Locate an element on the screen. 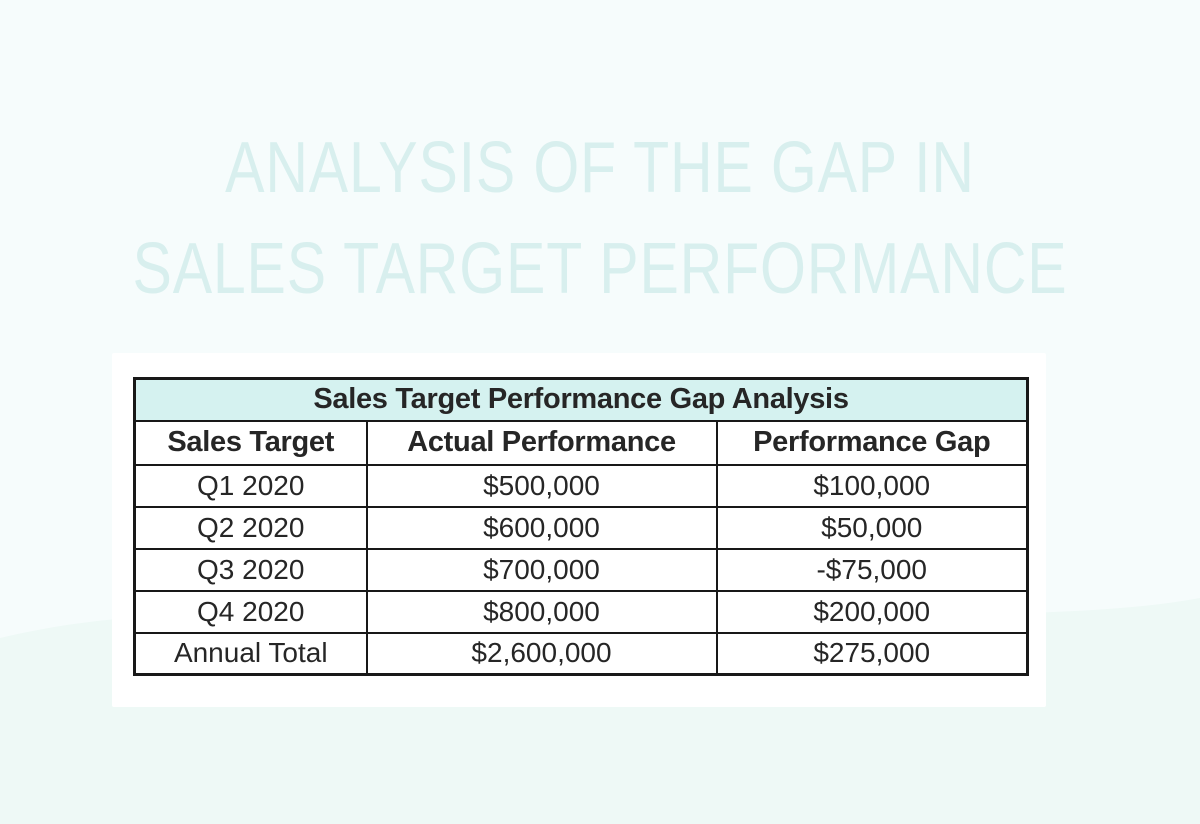 The width and height of the screenshot is (1200, 824). cell-actual-performance: $600,000 is located at coordinates (541, 527).